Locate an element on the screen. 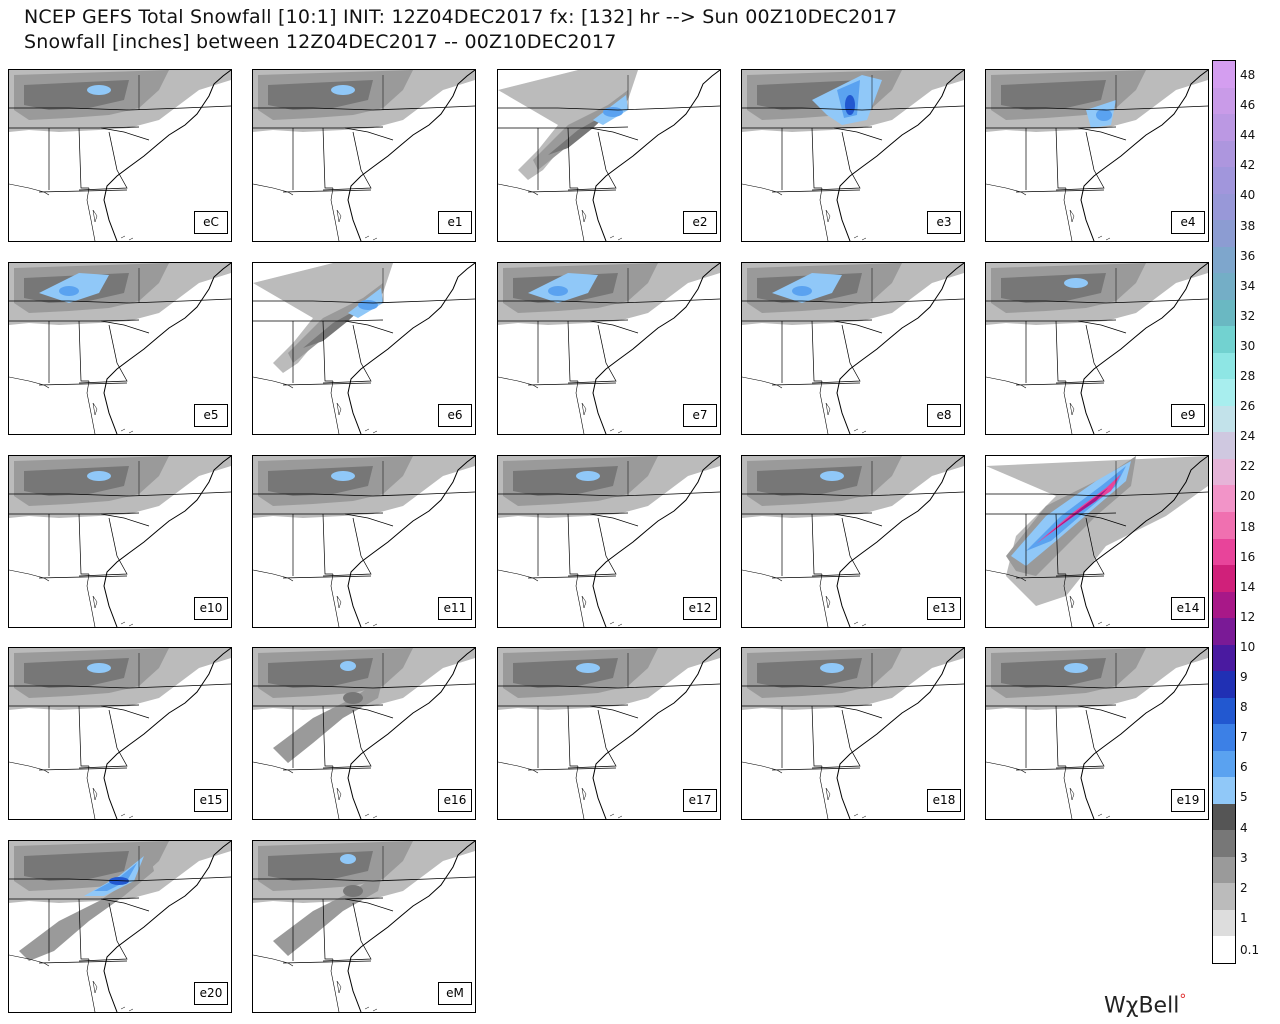  ensemble-panel-e16: e16 is located at coordinates (364, 733).